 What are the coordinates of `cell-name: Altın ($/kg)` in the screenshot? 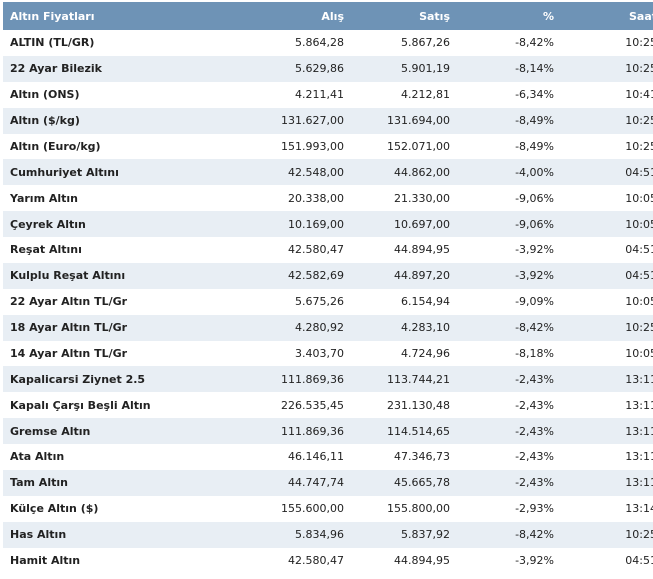 It's located at (45, 121).